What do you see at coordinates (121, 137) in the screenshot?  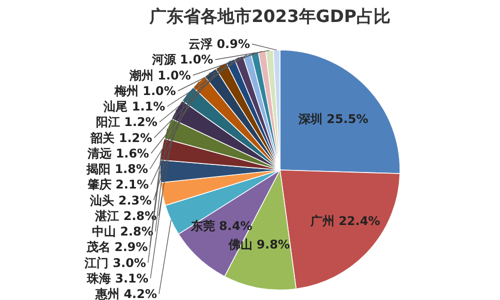 I see `slice-label: 韶关 1.2%` at bounding box center [121, 137].